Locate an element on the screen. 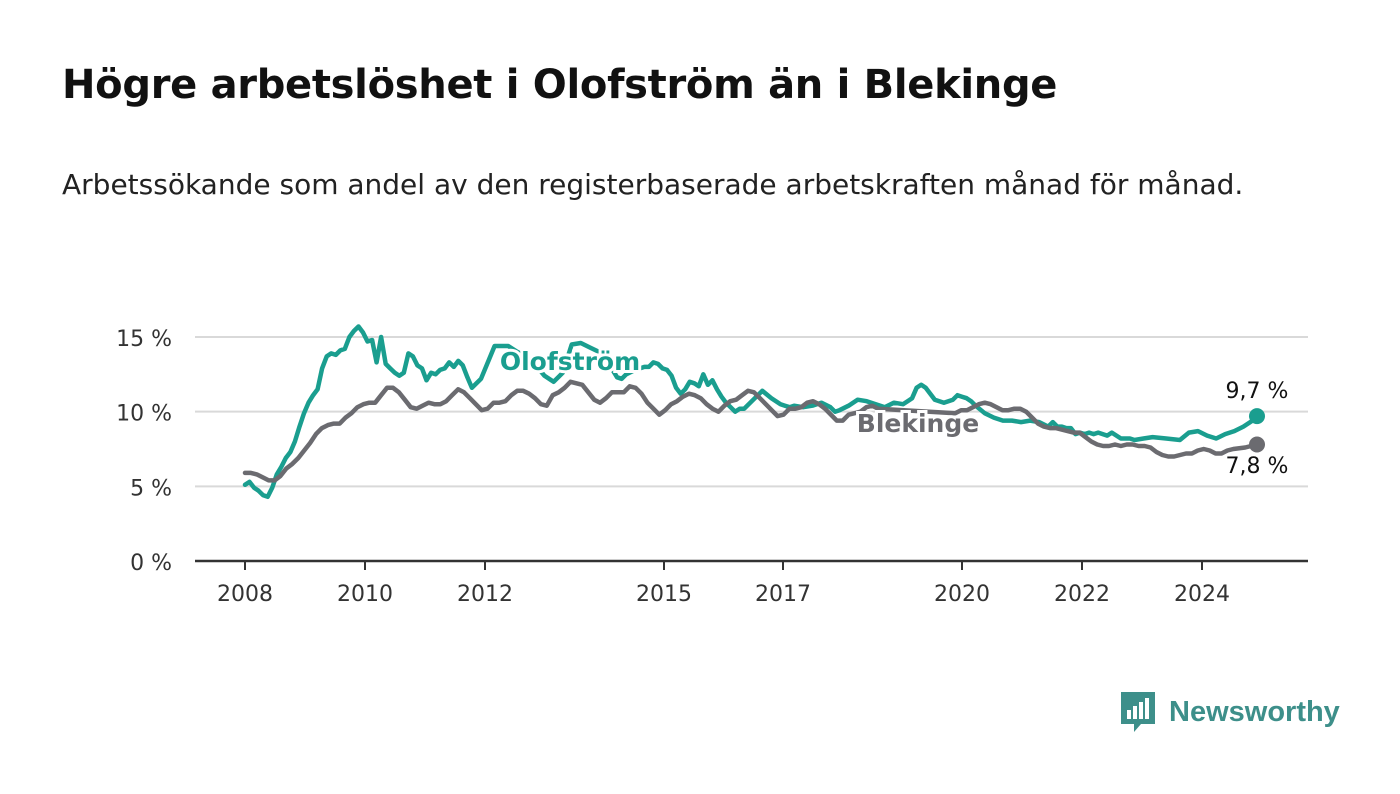 This screenshot has height=794, width=1400. brand-logo: Newsworthy is located at coordinates (1229, 712).